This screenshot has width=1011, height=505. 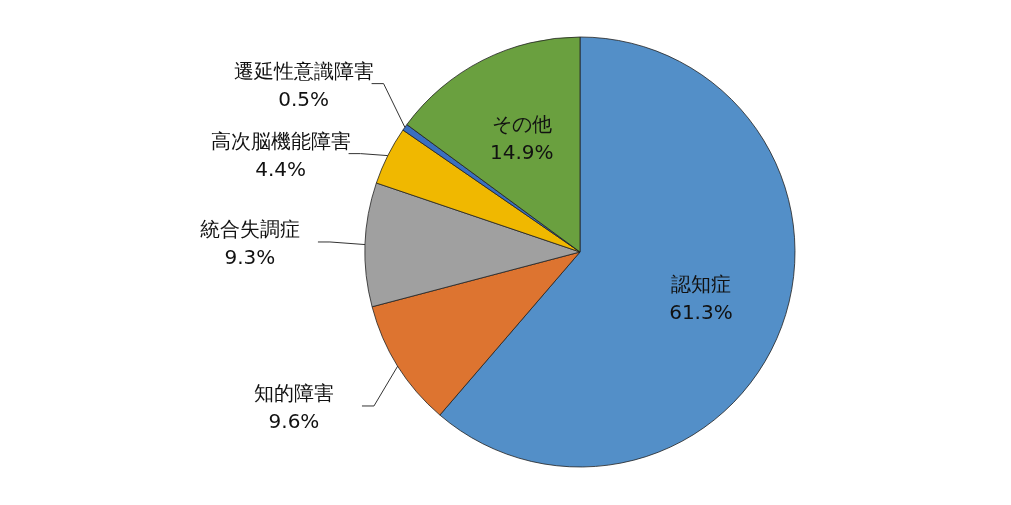 What do you see at coordinates (303, 70) in the screenshot?
I see `slice-label: 遷延性意識障害` at bounding box center [303, 70].